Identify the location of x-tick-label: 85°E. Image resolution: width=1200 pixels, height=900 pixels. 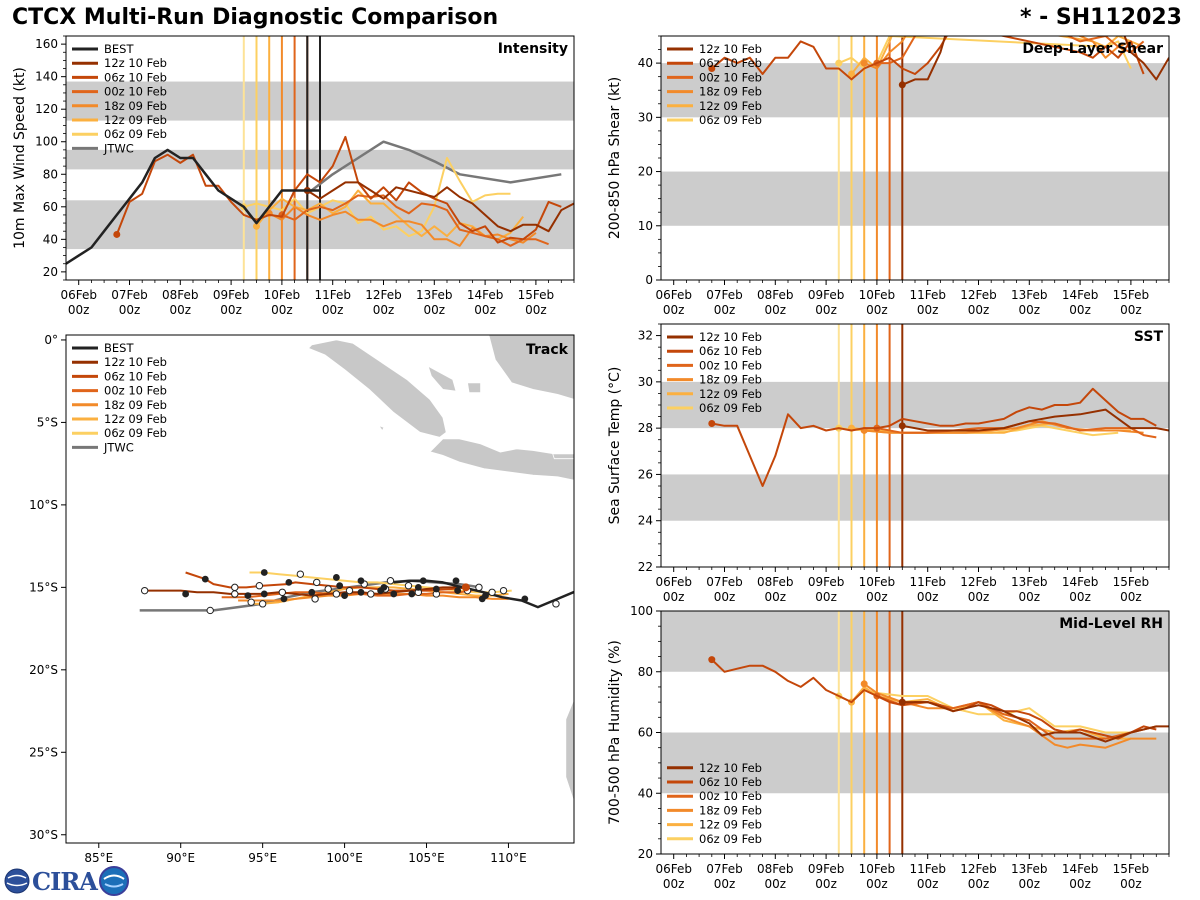
(98, 858).